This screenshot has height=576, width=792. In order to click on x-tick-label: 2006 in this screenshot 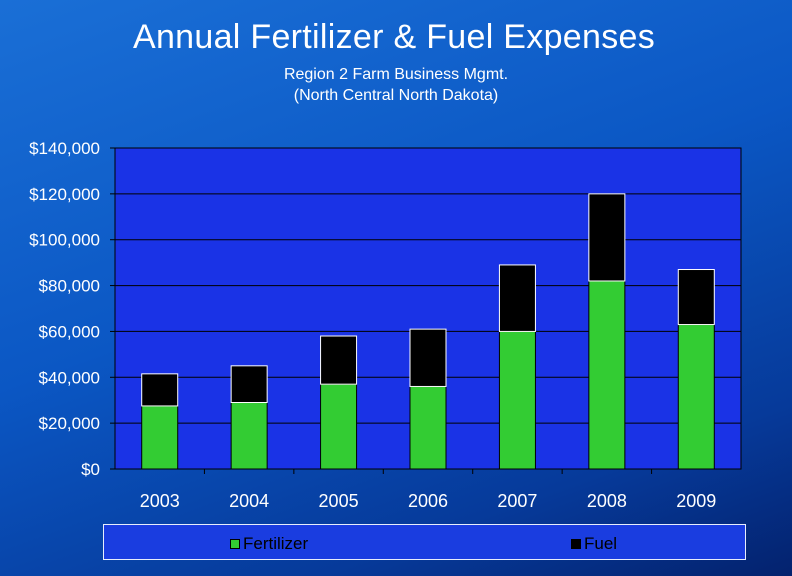, I will do `click(428, 501)`.